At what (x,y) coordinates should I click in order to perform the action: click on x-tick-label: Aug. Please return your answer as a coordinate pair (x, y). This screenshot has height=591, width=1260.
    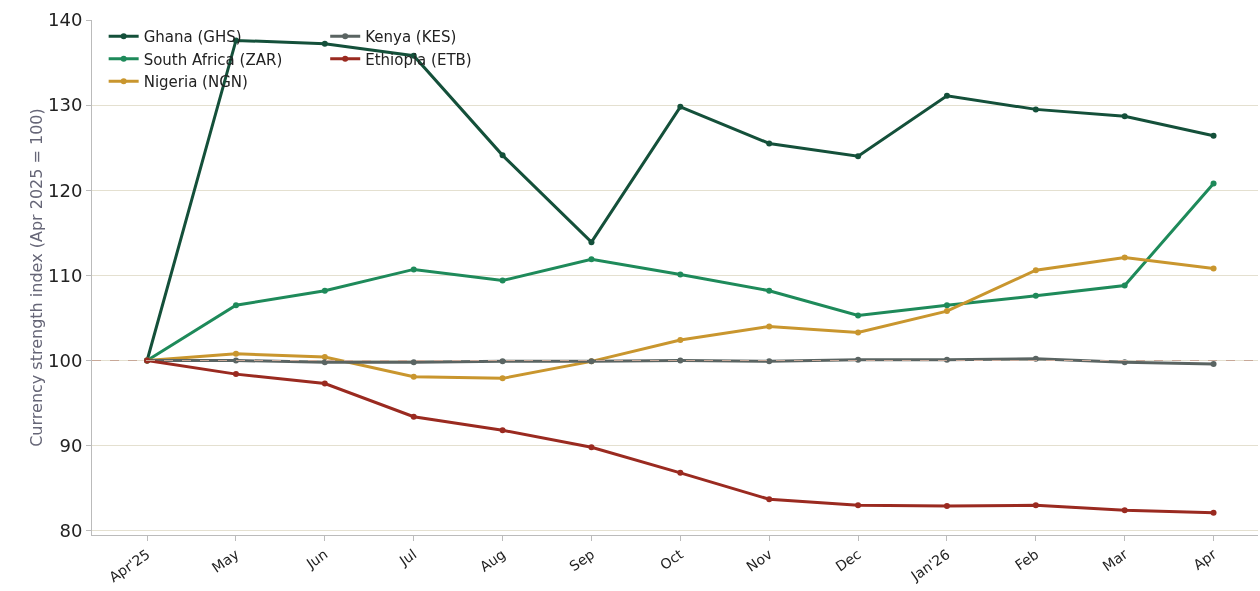
    Looking at the image, I should click on (492, 560).